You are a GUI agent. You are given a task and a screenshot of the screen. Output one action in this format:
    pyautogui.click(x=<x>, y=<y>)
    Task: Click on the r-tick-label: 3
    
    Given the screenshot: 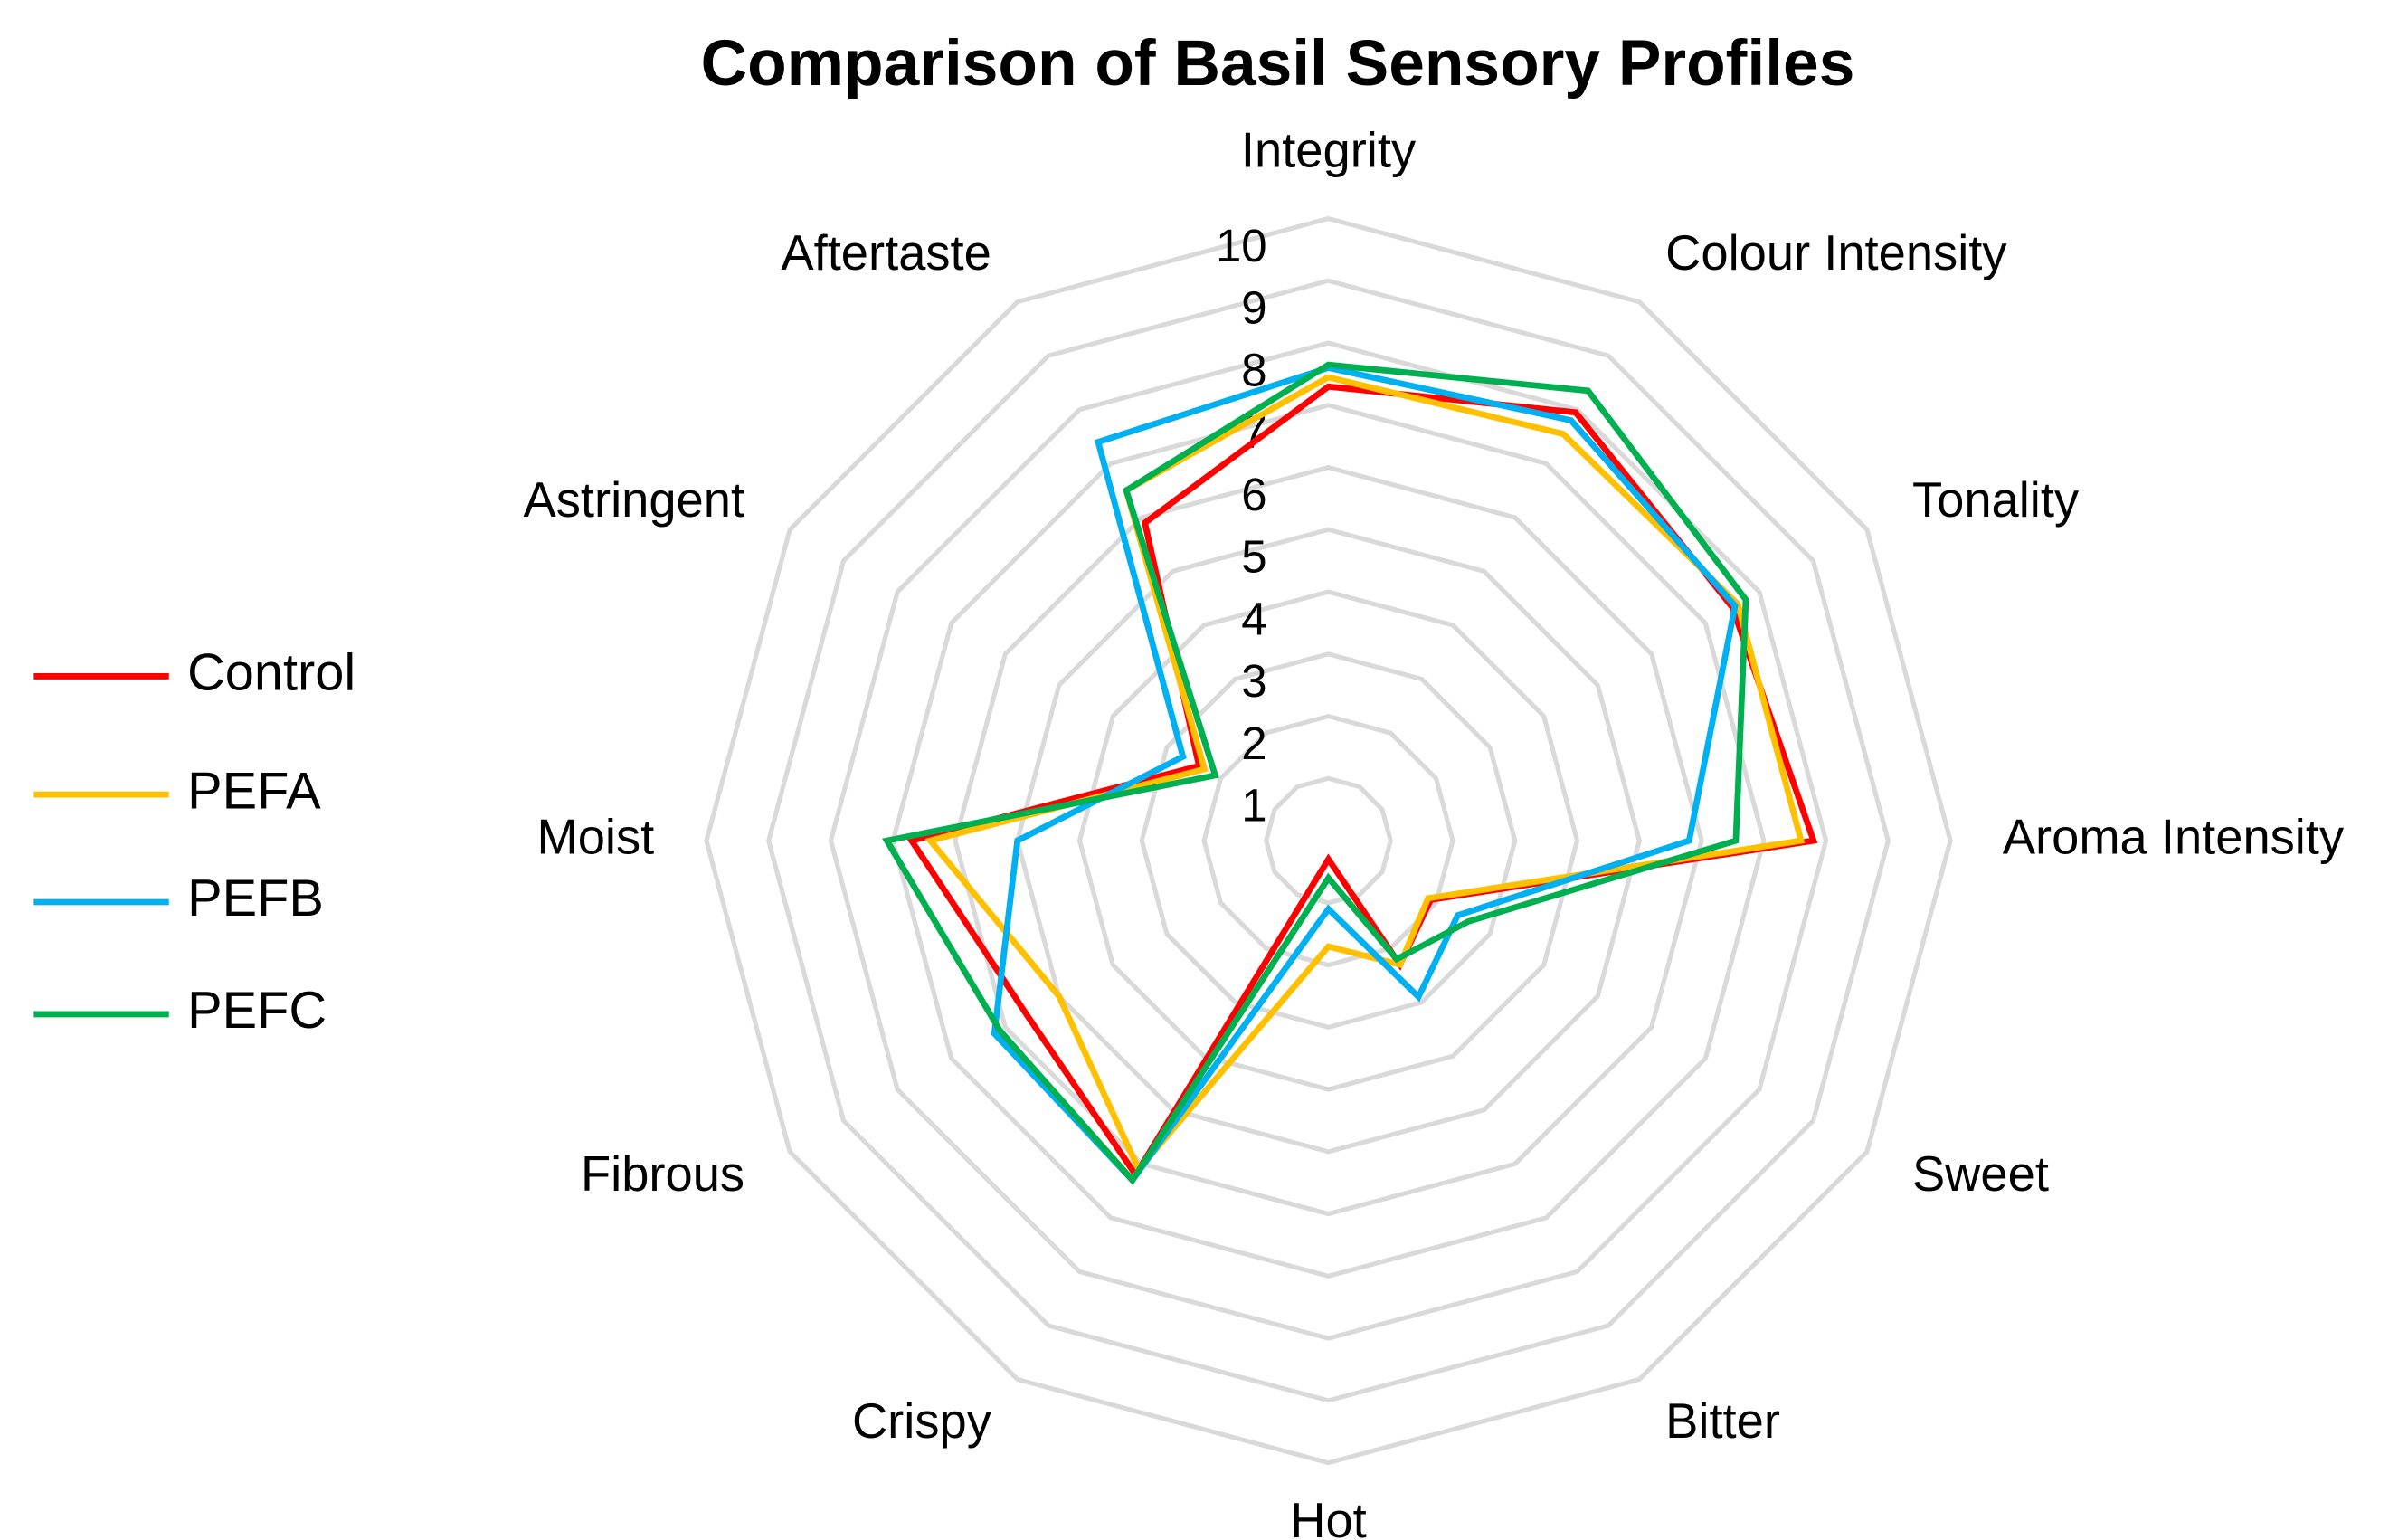 What is the action you would take?
    pyautogui.click(x=1253, y=681)
    